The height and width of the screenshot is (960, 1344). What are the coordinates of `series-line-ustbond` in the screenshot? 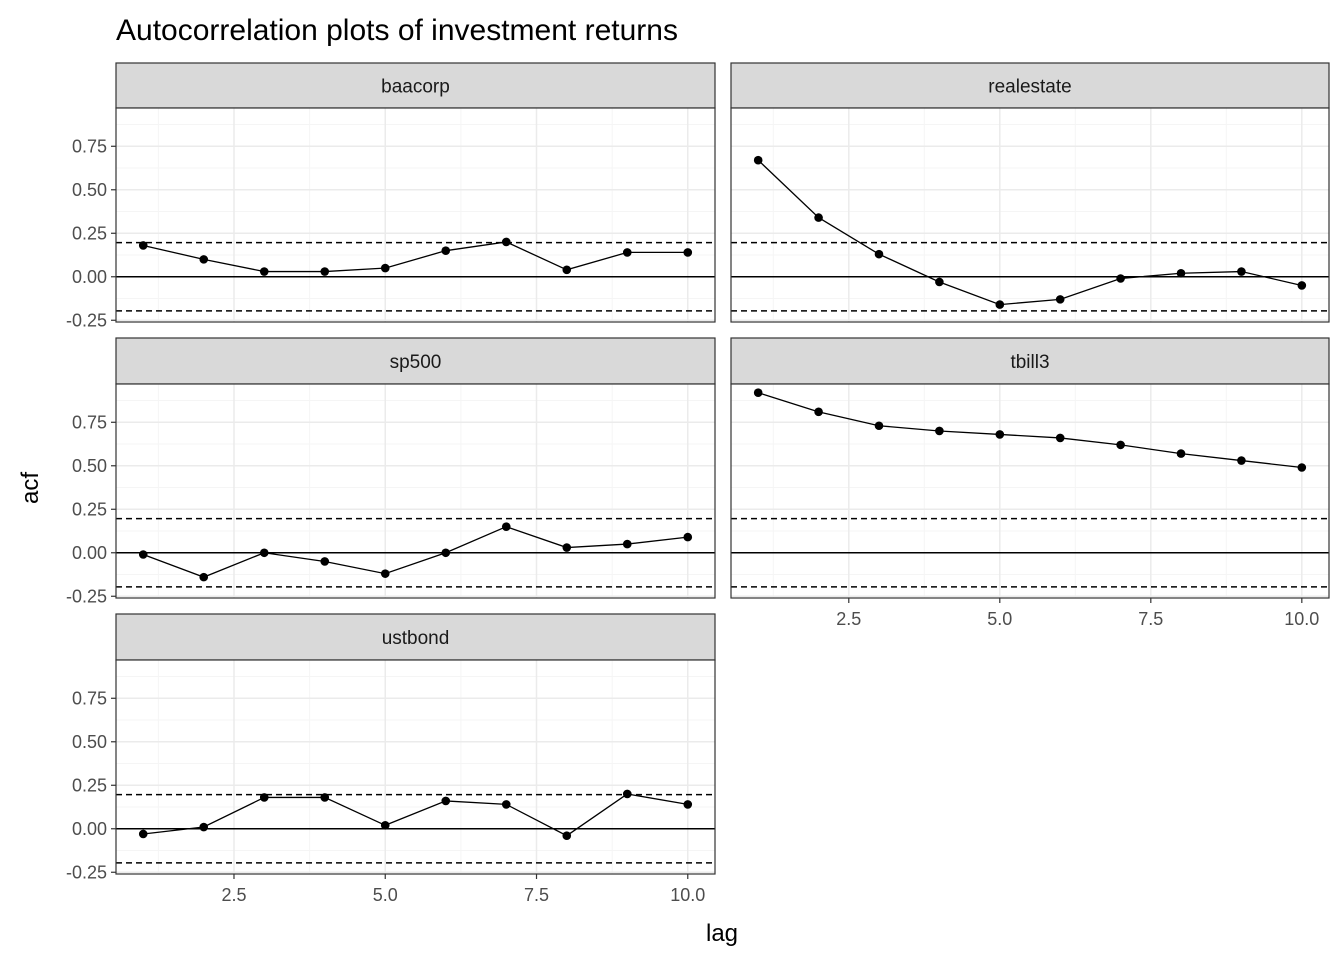 It's located at (415, 815).